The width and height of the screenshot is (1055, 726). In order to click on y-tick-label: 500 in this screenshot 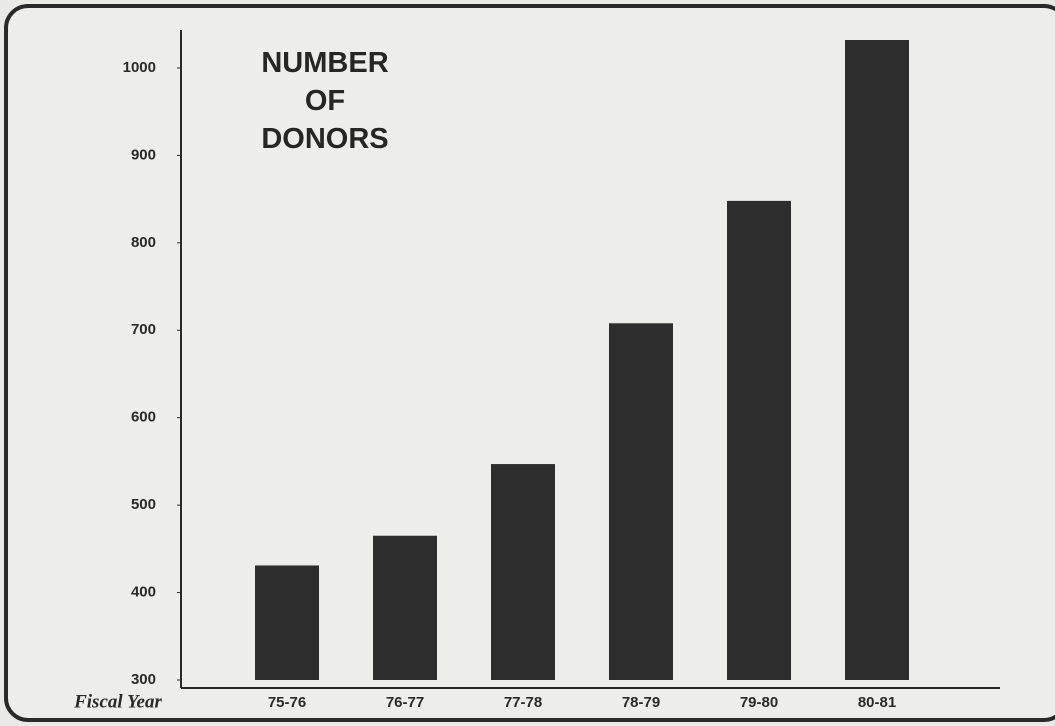, I will do `click(143, 504)`.